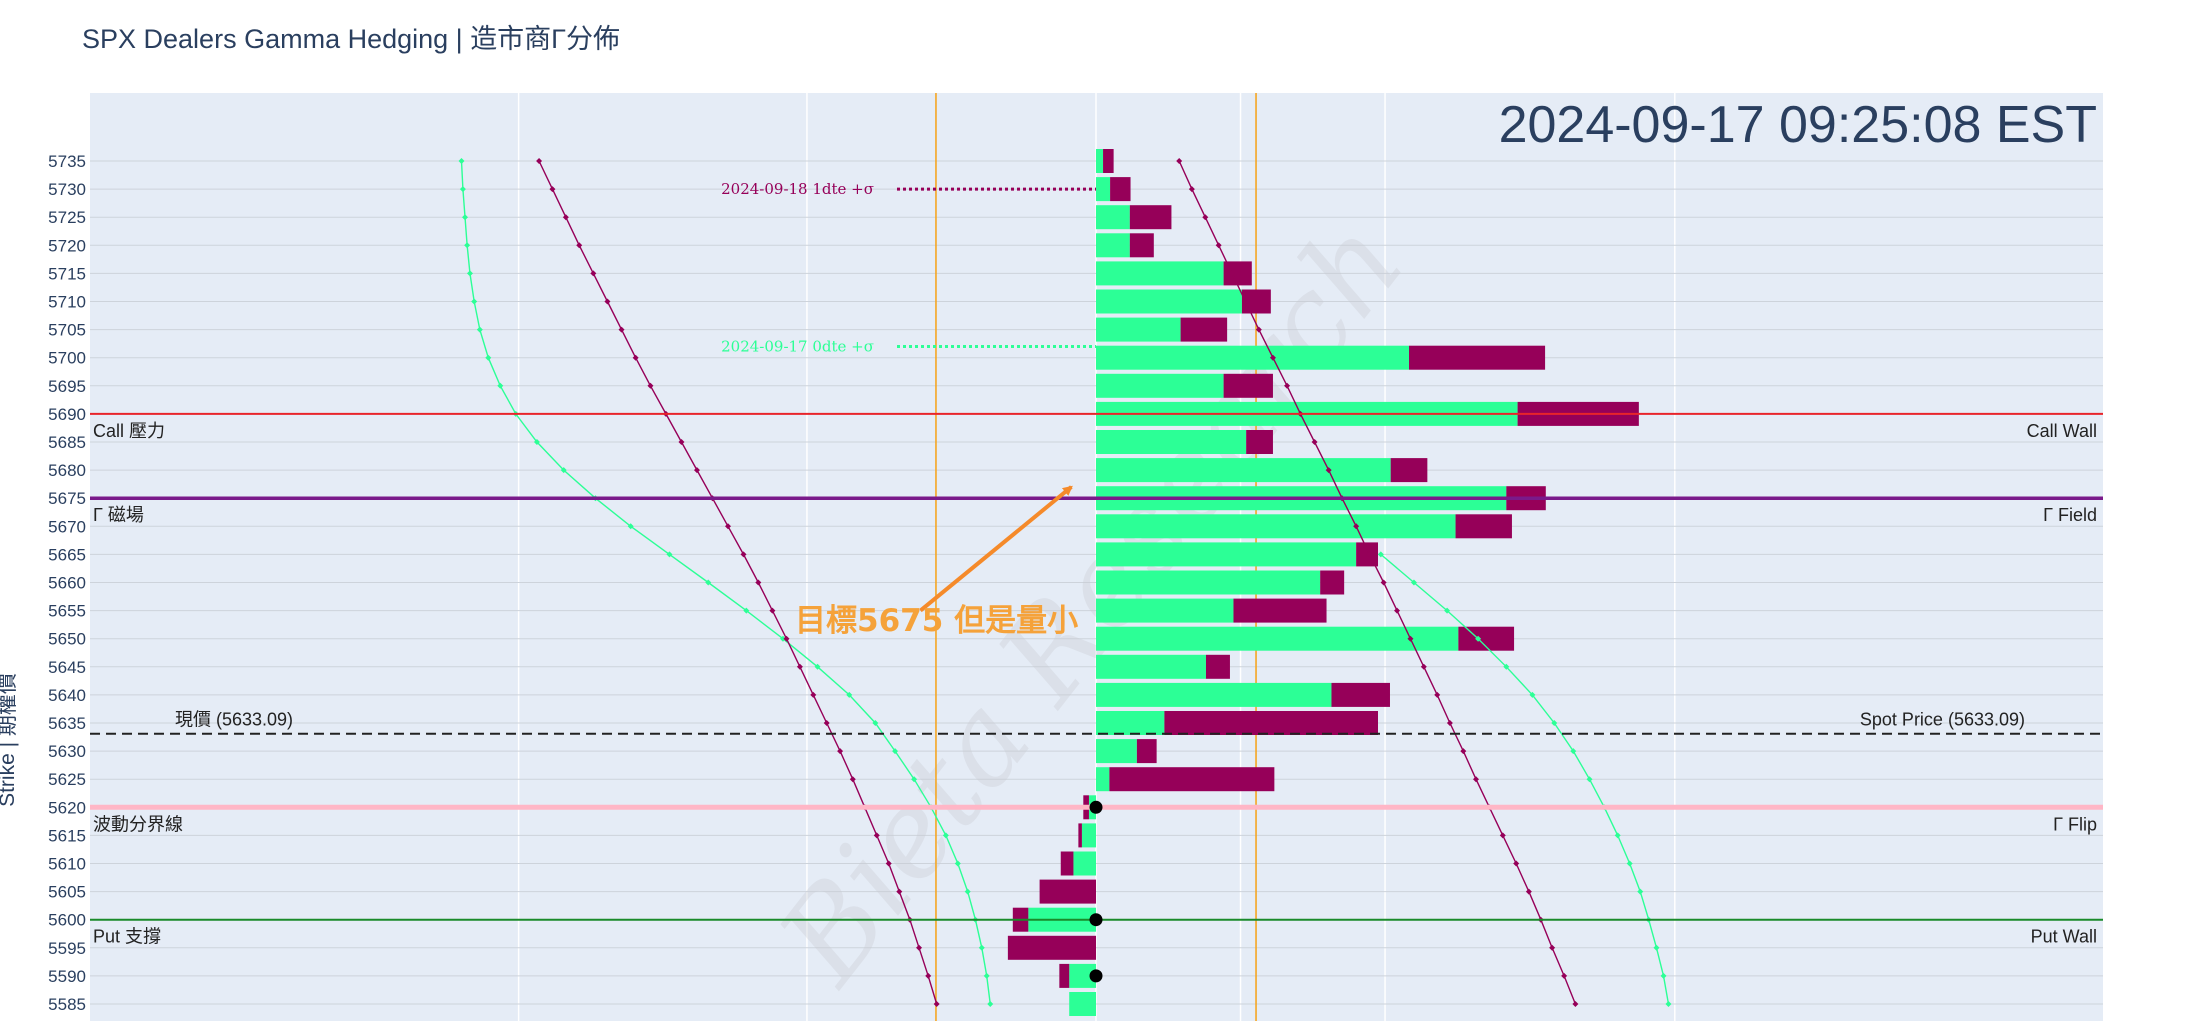 Image resolution: width=2195 pixels, height=1021 pixels. I want to click on y-tick-label: 5700, so click(67, 358).